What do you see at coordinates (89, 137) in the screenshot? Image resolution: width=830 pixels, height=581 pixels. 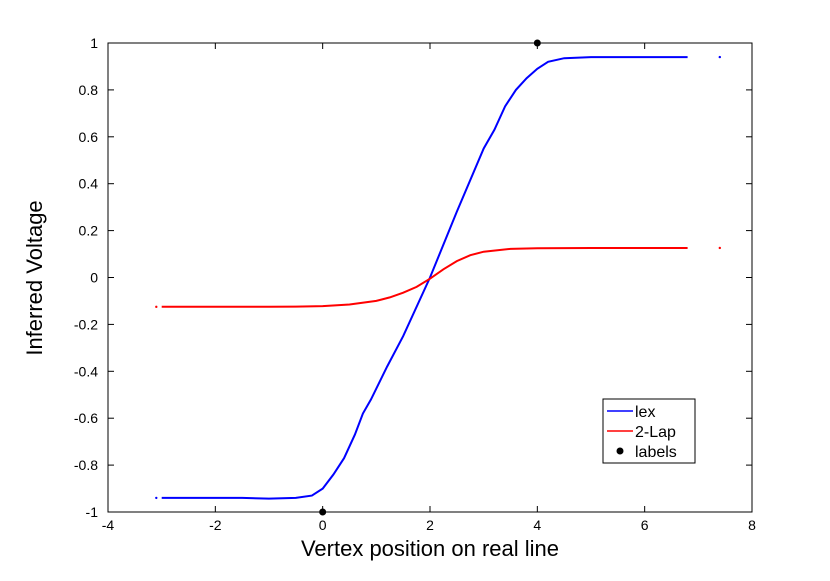 I see `y-tick-label: 0.6` at bounding box center [89, 137].